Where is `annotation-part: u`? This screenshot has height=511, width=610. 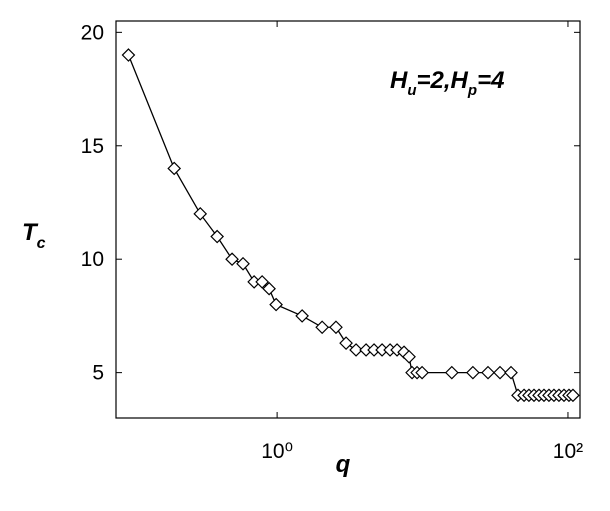 annotation-part: u is located at coordinates (411, 90).